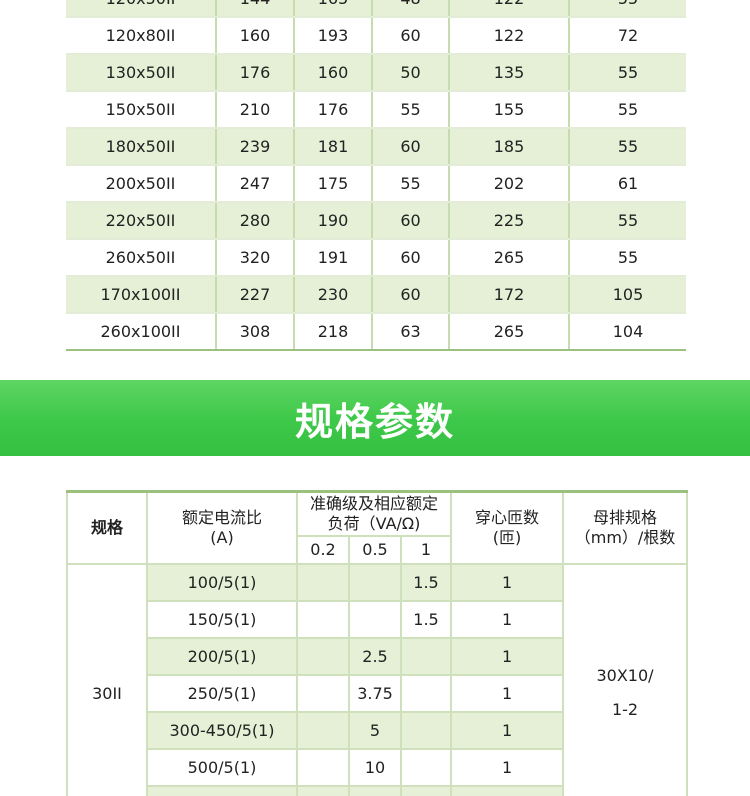 The image size is (750, 796). I want to click on dimension-cell: 61, so click(627, 184).